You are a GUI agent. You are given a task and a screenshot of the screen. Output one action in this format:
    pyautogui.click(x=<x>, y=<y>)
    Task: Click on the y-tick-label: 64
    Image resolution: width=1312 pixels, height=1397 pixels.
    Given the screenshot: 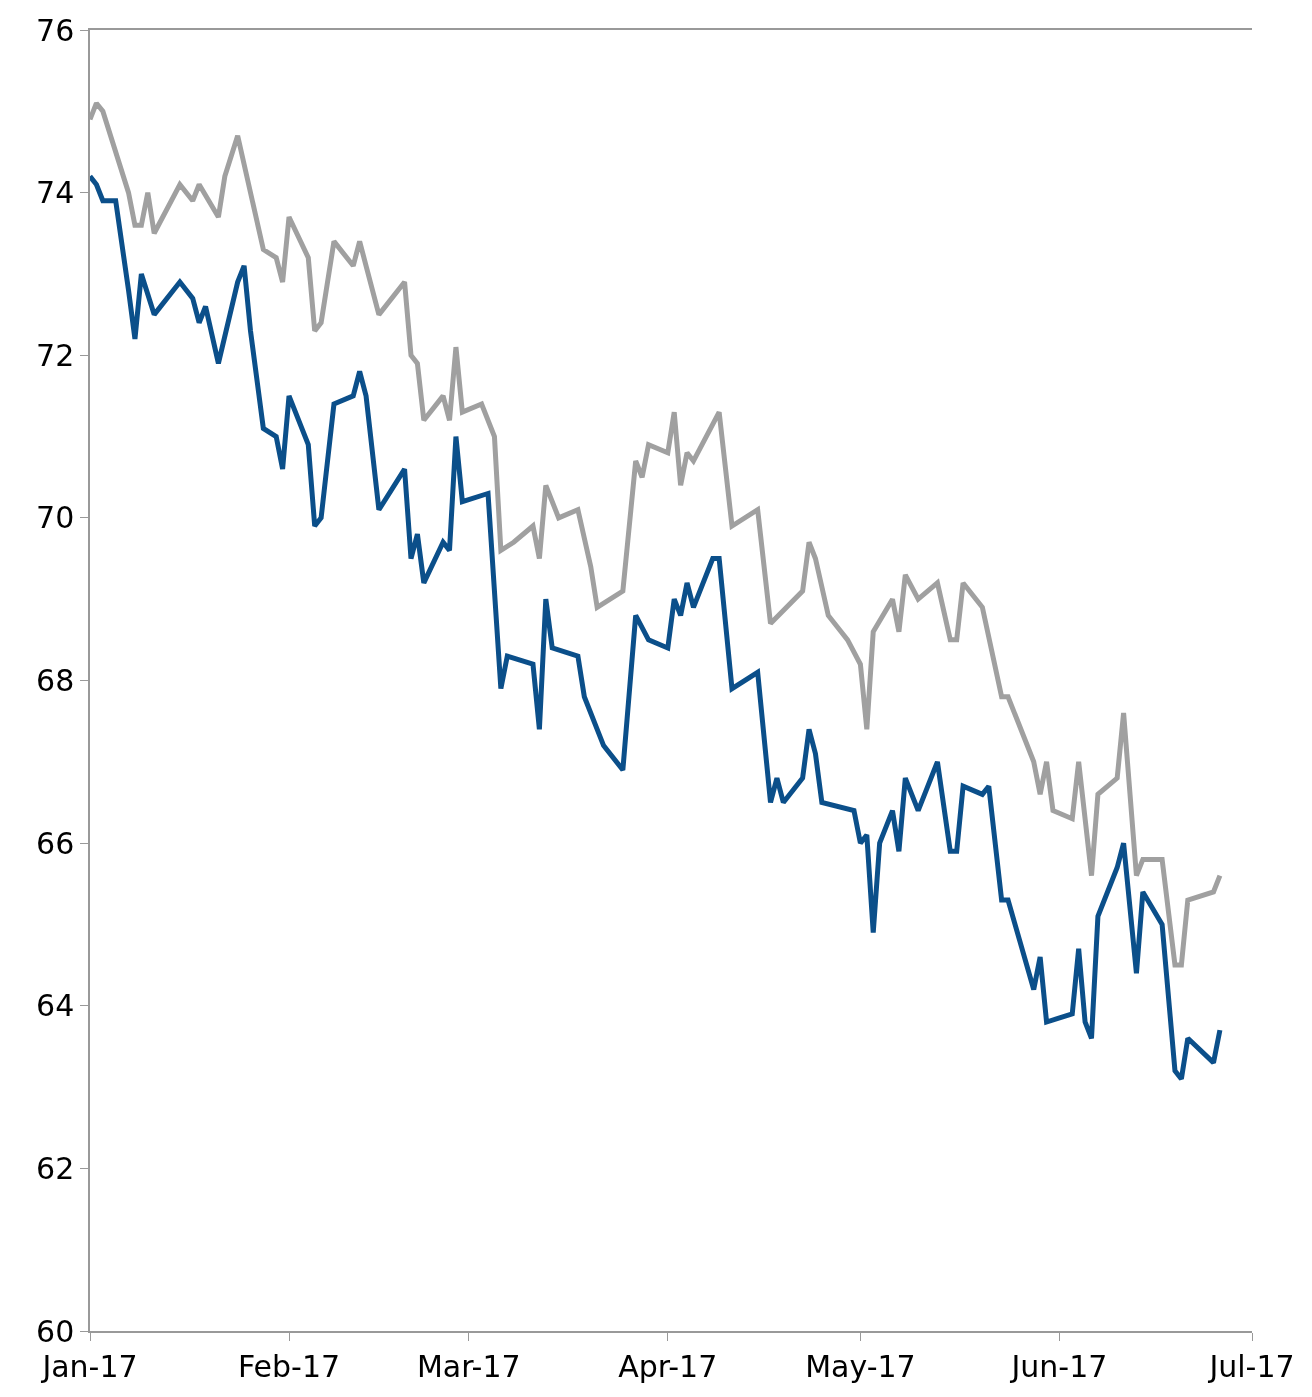 What is the action you would take?
    pyautogui.click(x=55, y=1006)
    